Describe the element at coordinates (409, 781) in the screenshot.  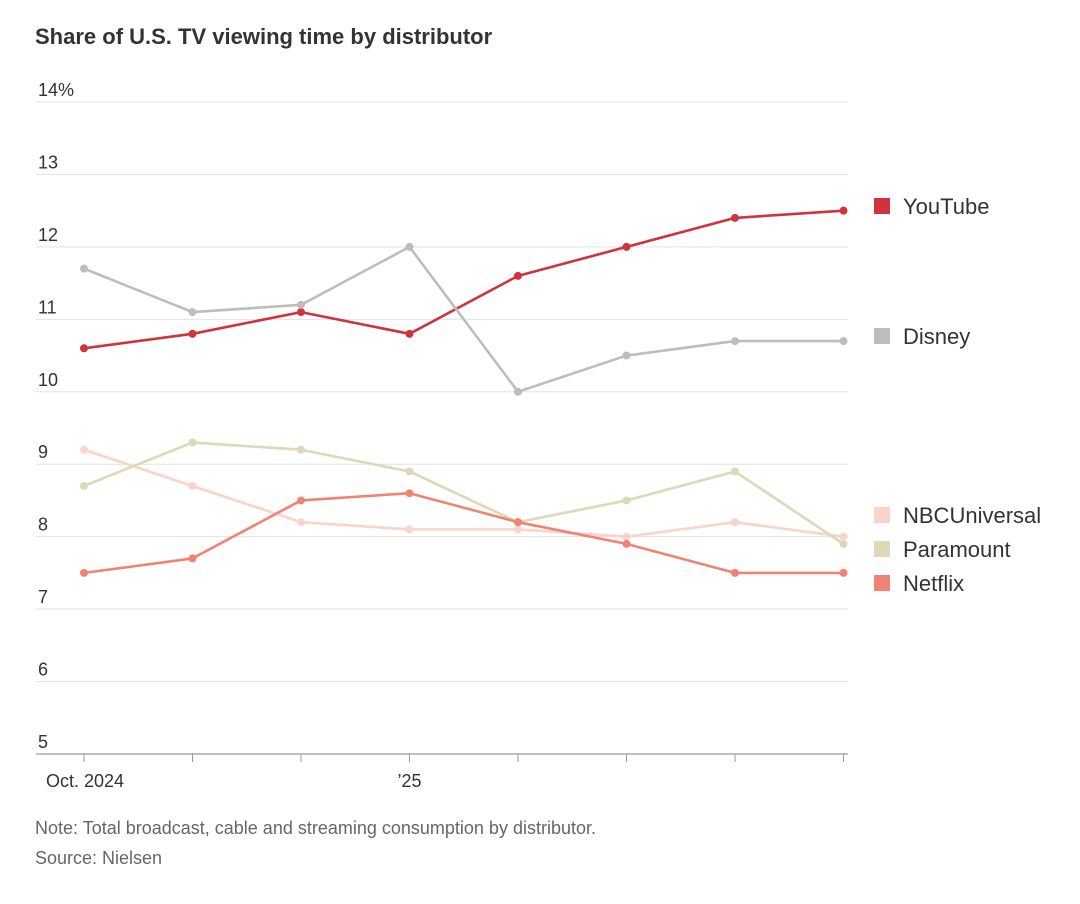
I see `x-tick-label: ’25` at that location.